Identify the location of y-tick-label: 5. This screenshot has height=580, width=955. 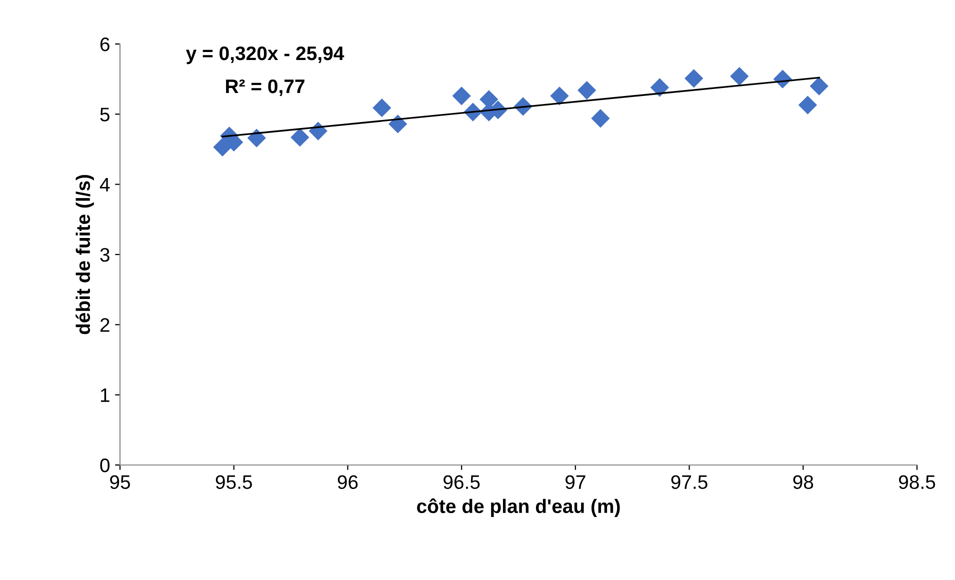
(105, 115).